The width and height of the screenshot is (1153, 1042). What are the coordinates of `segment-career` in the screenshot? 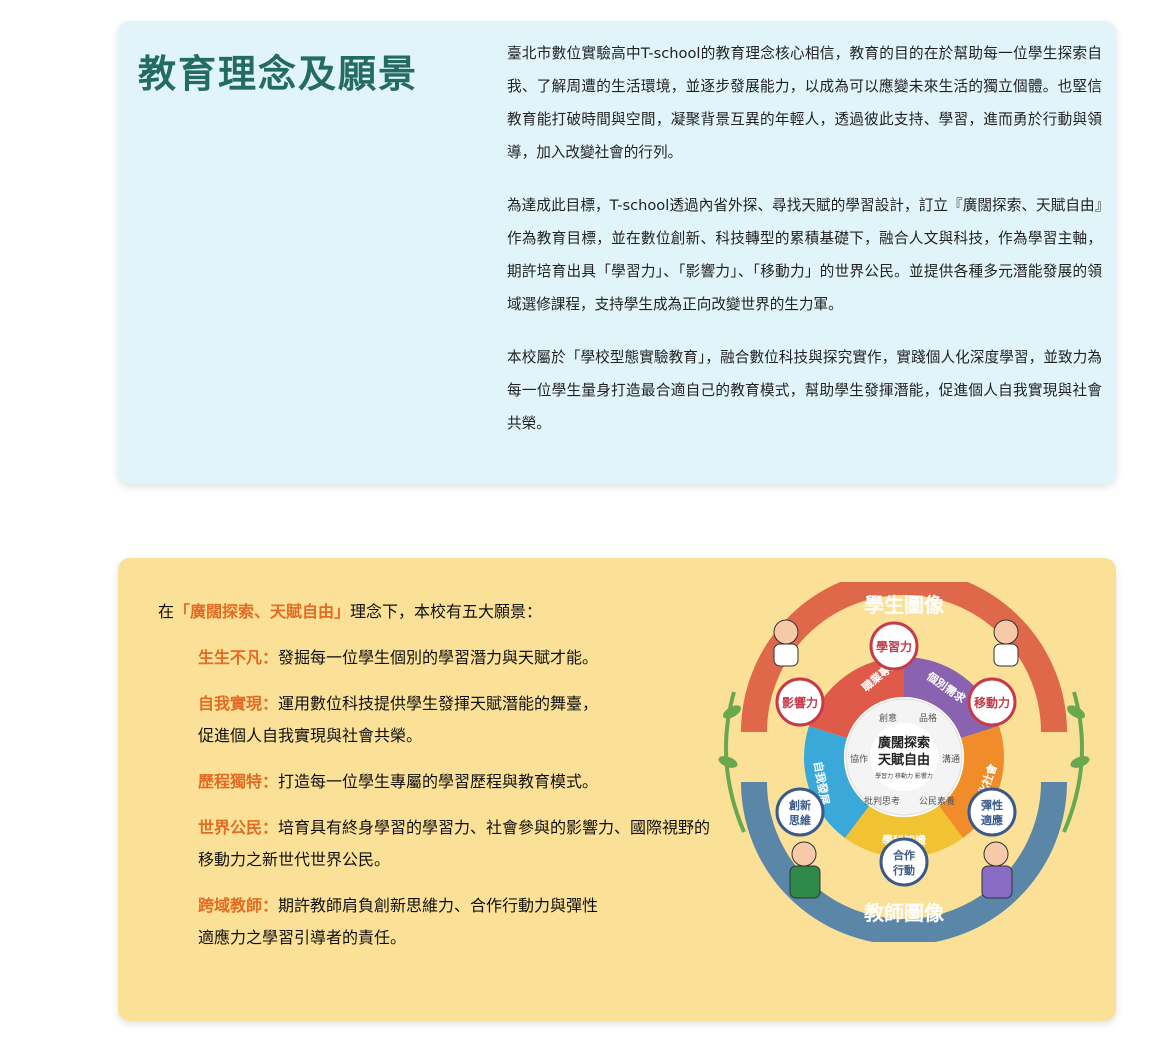 It's located at (856, 697).